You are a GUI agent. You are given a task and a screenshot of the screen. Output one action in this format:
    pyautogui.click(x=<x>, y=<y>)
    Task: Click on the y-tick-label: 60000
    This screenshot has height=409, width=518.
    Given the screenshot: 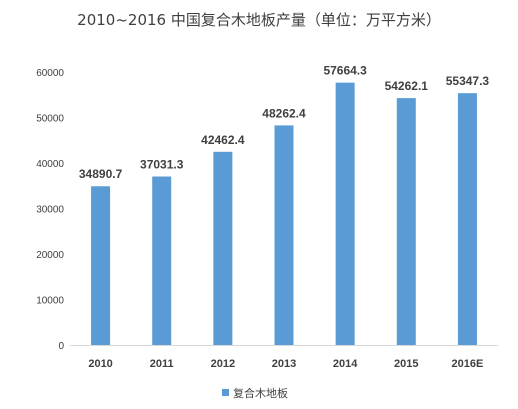 What is the action you would take?
    pyautogui.click(x=50, y=73)
    